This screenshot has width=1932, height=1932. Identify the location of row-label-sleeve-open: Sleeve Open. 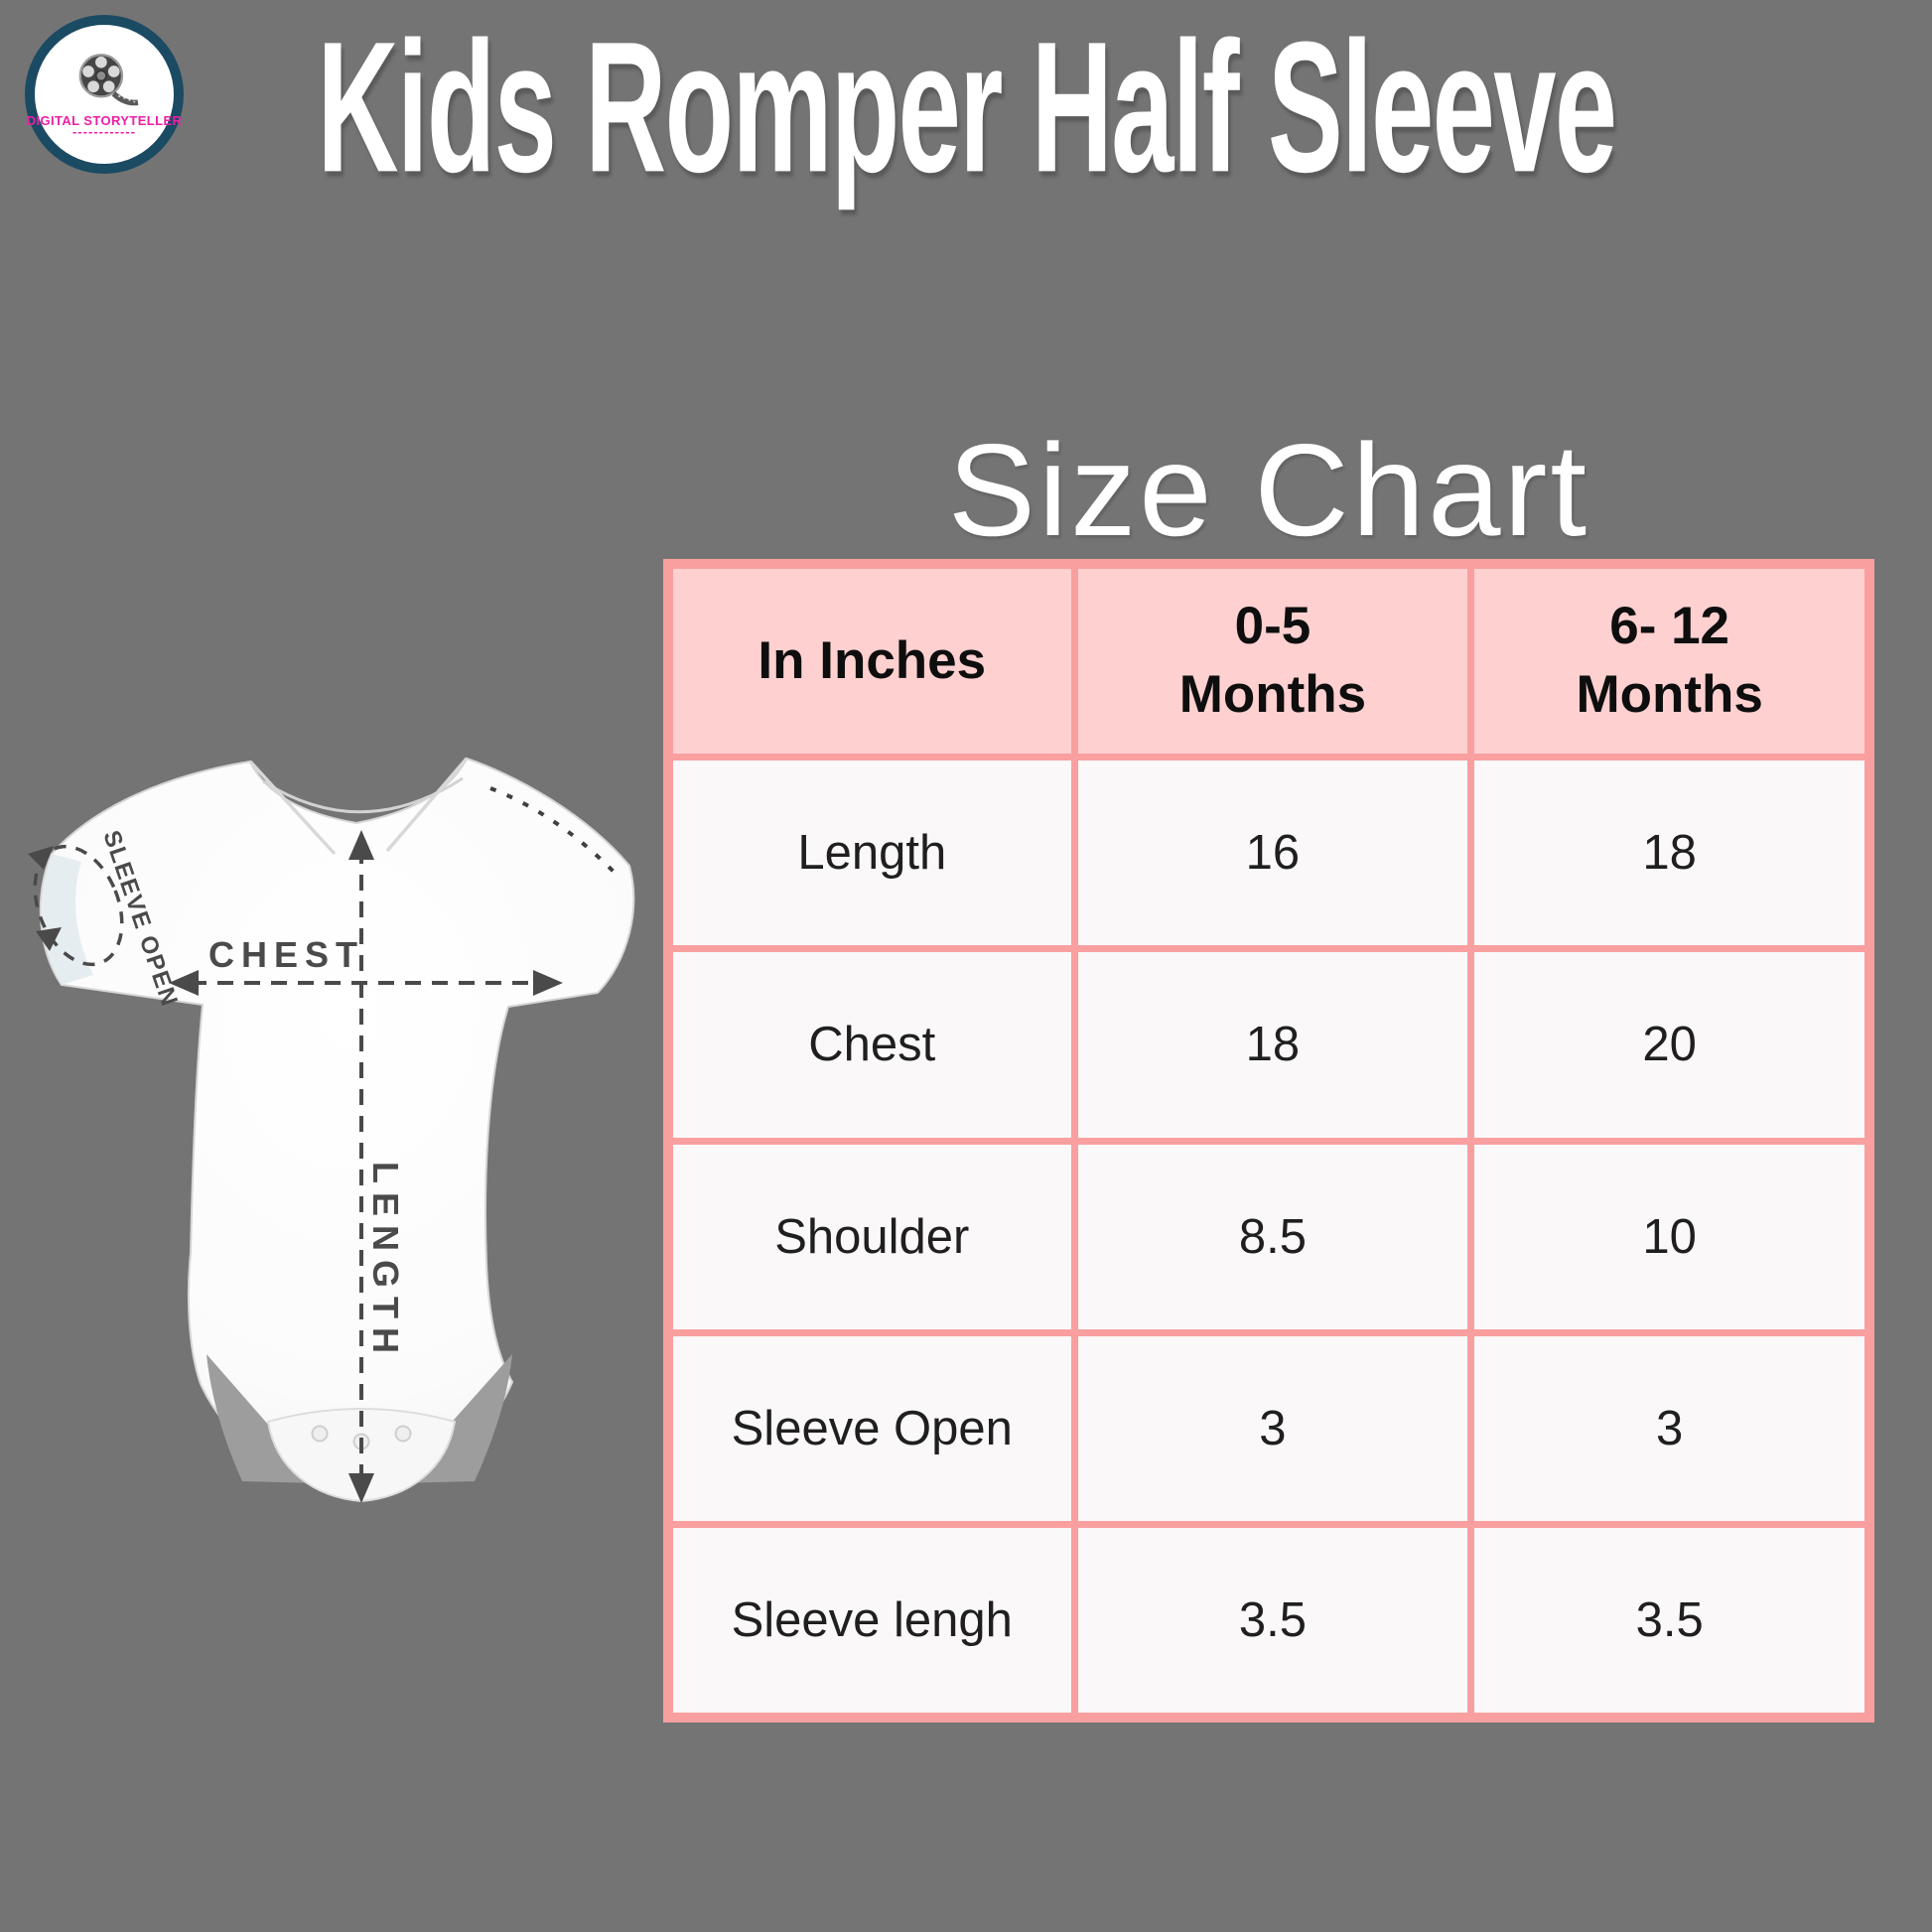
(872, 1428).